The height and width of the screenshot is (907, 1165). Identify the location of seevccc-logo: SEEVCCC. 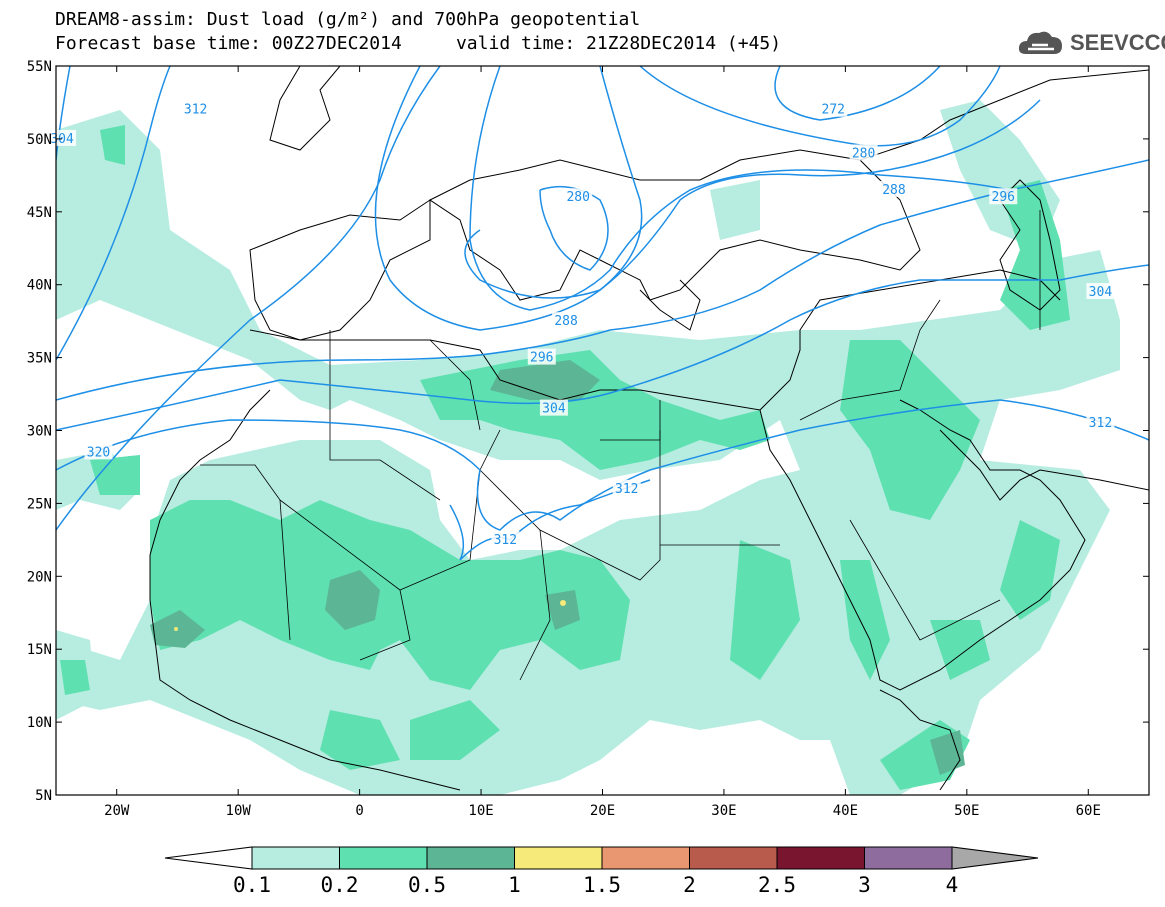
(1091, 43).